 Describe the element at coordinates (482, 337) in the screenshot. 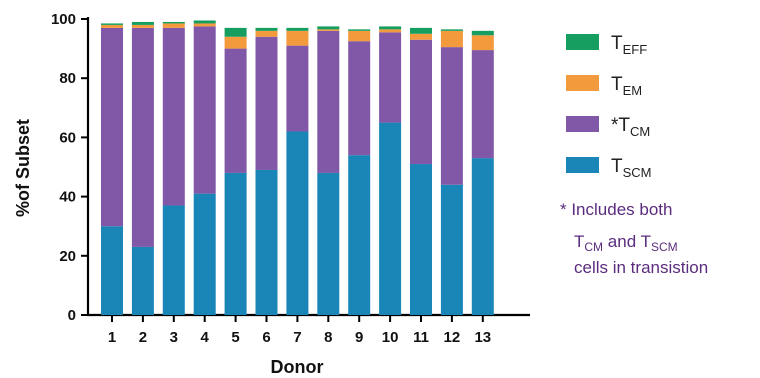

I see `x-tick-label: 13` at that location.